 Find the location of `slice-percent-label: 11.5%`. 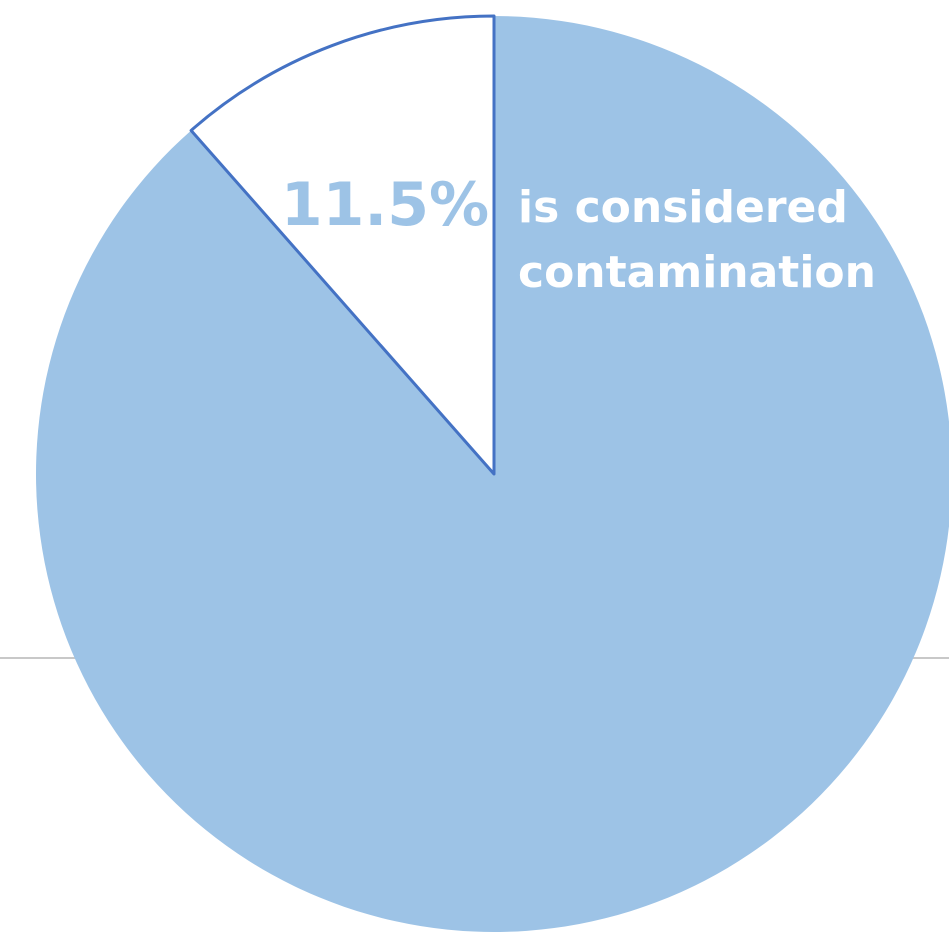

slice-percent-label: 11.5% is located at coordinates (385, 205).